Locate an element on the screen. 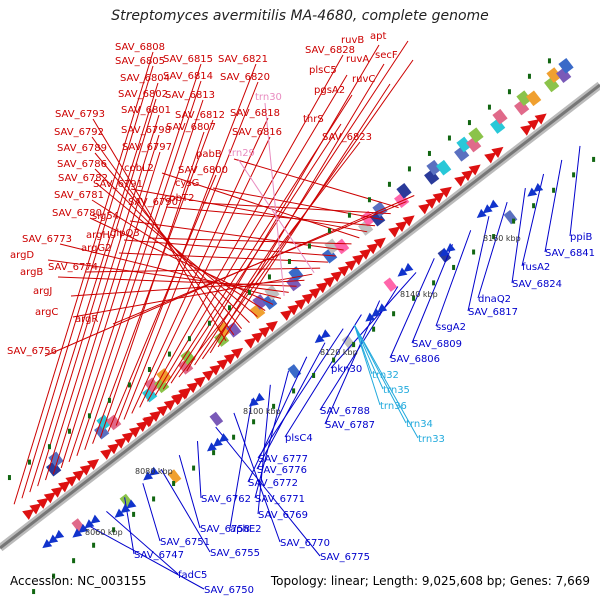  gene-label: SAV_6770 is located at coordinates (305, 543).